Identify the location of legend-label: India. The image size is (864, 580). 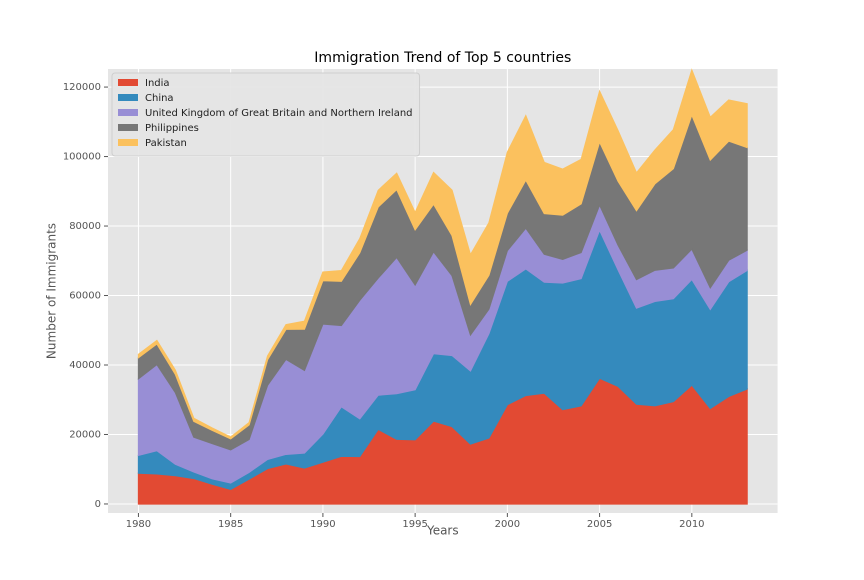
(157, 83).